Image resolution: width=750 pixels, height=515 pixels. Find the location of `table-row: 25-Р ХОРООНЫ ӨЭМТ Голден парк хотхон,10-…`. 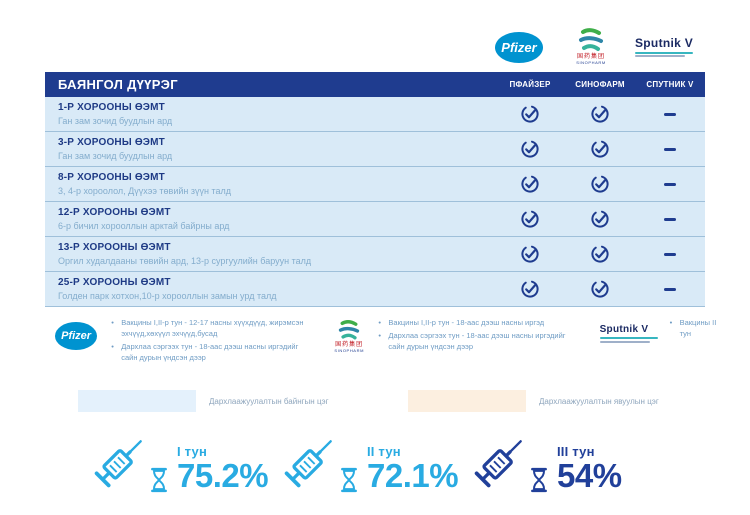

table-row: 25-Р ХОРООНЫ ӨЭМТ Голден парк хотхон,10-… is located at coordinates (375, 289).